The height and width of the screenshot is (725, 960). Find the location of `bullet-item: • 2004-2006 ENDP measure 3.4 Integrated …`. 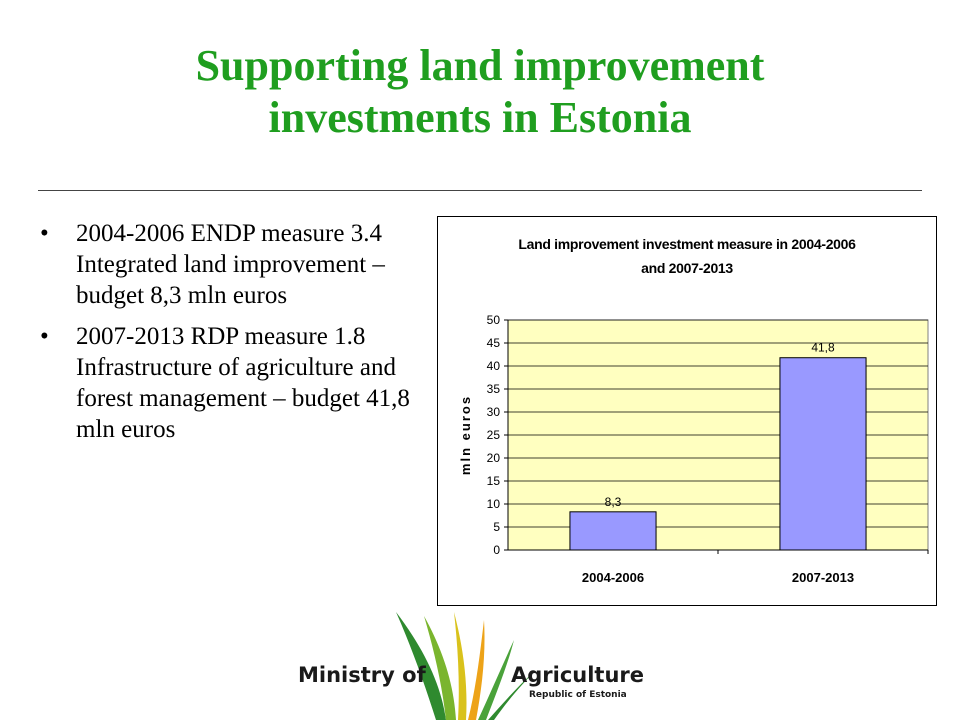

bullet-item: • 2004-2006 ENDP measure 3.4 Integrated … is located at coordinates (240, 264).